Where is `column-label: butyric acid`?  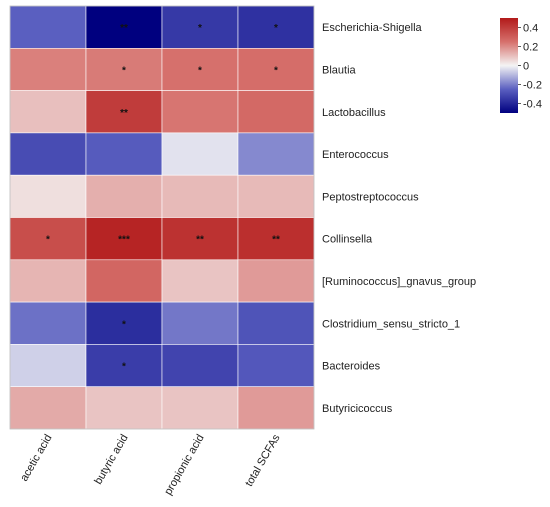 column-label: butyric acid is located at coordinates (111, 460).